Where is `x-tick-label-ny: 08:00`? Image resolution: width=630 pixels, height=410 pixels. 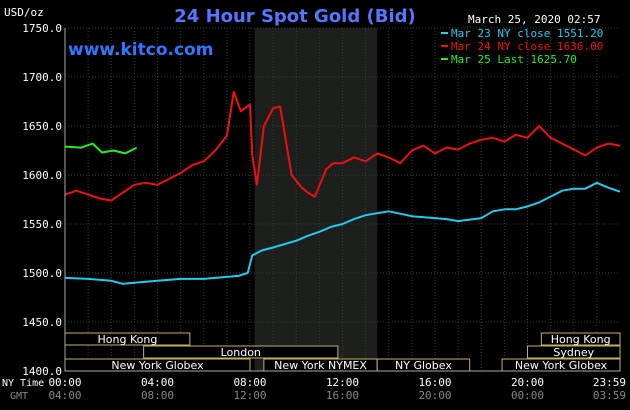 x-tick-label-ny: 08:00 is located at coordinates (249, 382).